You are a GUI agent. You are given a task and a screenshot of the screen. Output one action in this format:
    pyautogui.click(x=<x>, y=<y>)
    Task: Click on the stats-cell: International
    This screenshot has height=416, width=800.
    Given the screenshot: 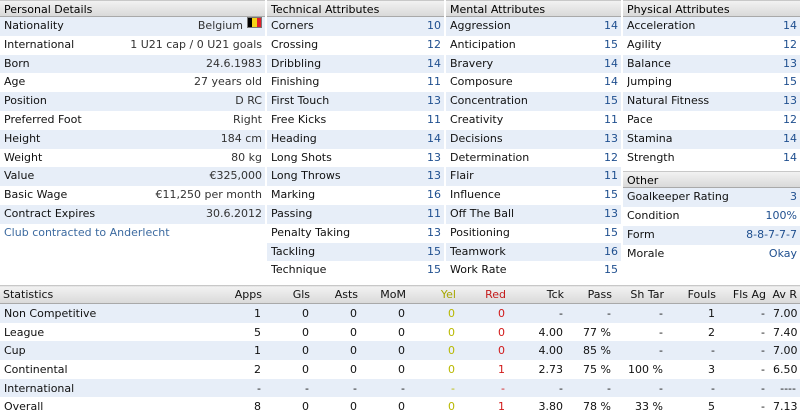 What is the action you would take?
    pyautogui.click(x=105, y=388)
    